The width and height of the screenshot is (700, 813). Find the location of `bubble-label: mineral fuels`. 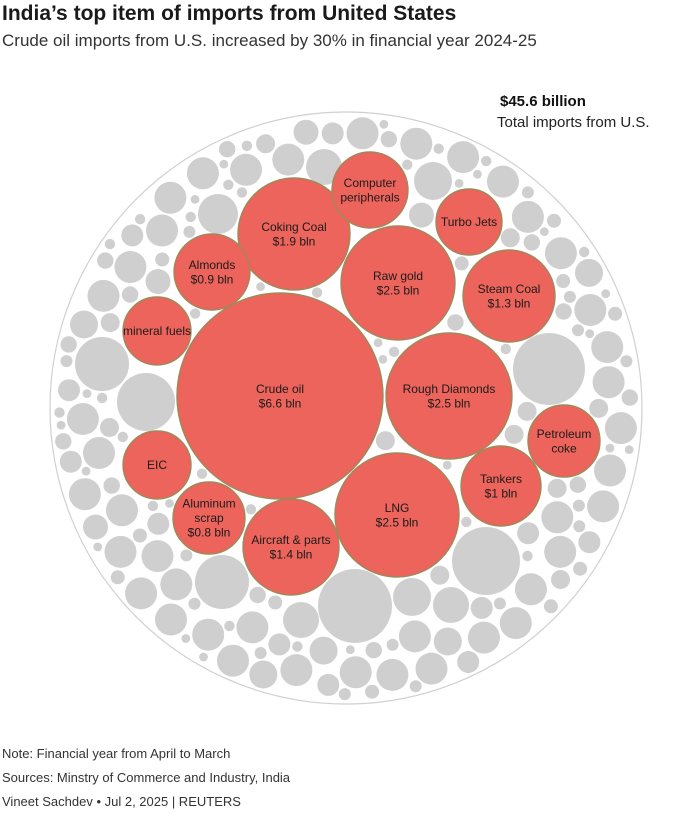

bubble-label: mineral fuels is located at coordinates (157, 331).